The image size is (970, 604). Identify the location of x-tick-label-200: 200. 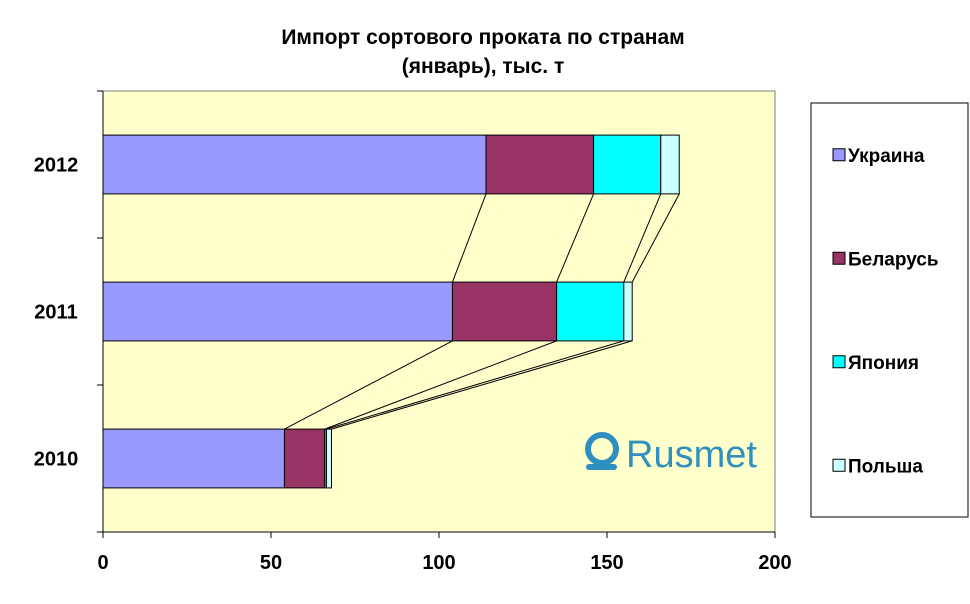
(774, 563).